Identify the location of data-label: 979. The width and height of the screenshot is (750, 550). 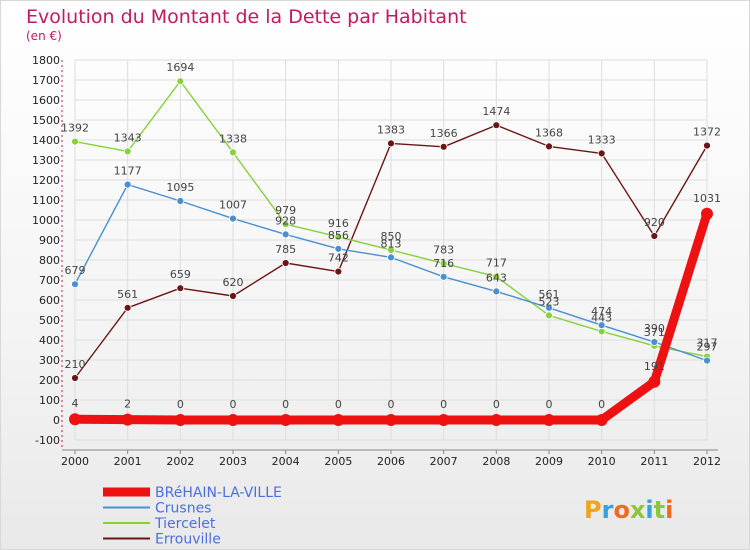
(285, 210).